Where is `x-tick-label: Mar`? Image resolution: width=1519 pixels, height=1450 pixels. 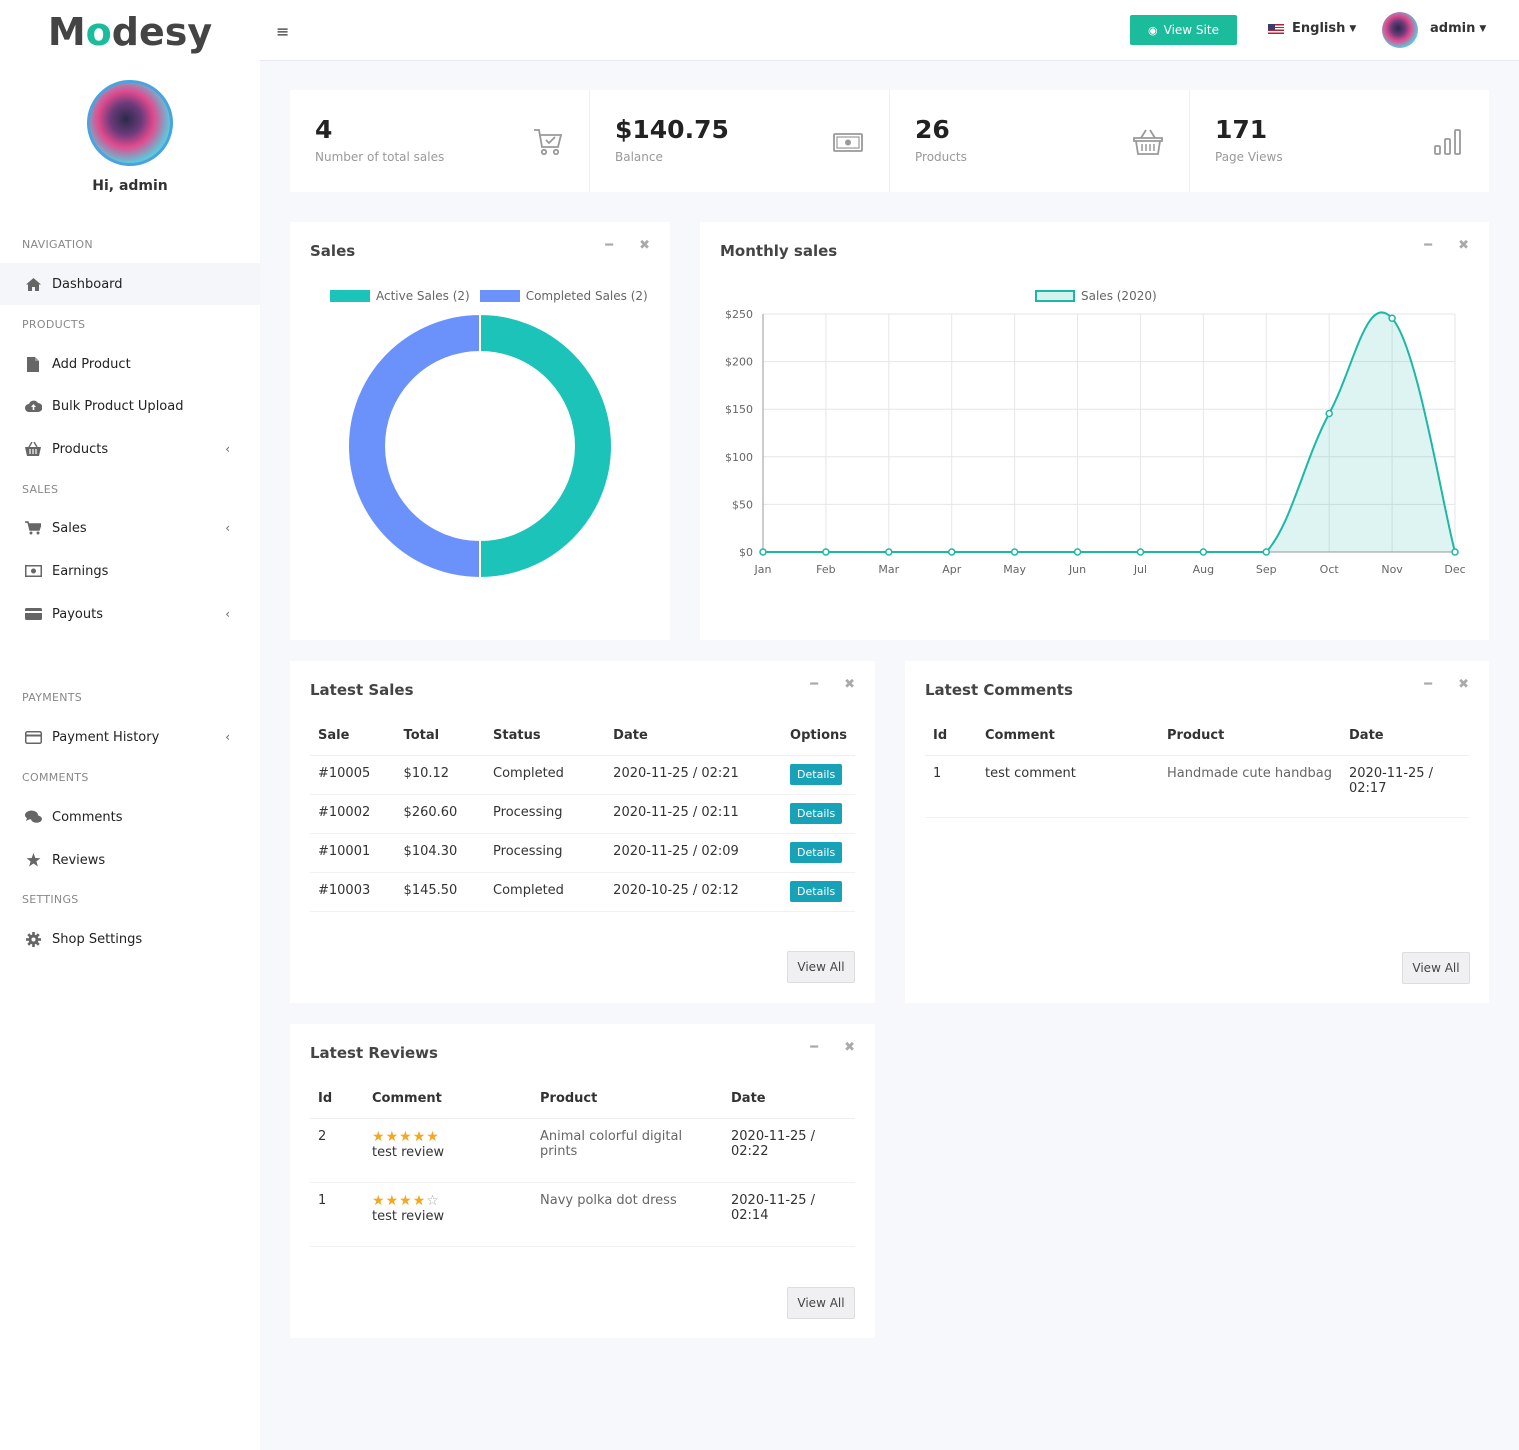 x-tick-label: Mar is located at coordinates (888, 569).